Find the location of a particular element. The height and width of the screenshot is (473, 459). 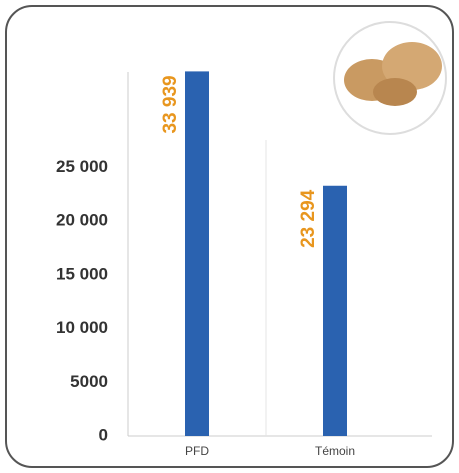

x-tick-label: PFD is located at coordinates (197, 451).